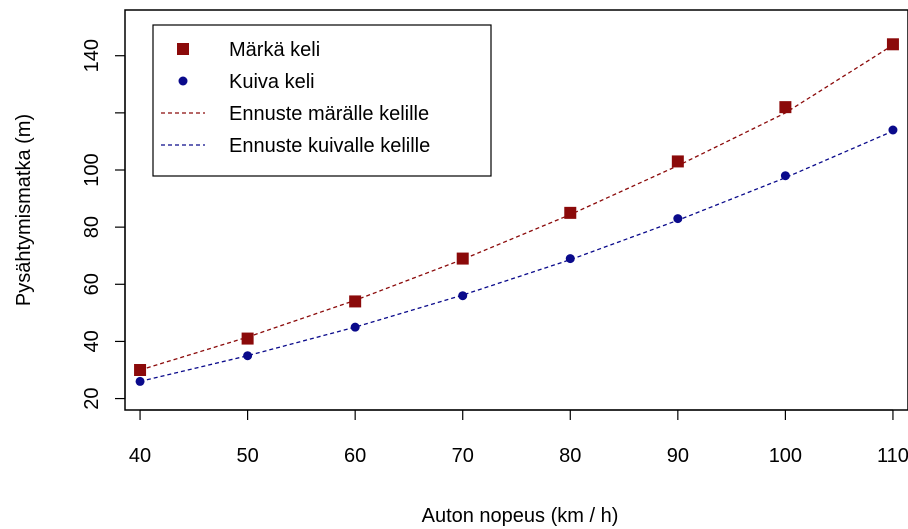 The width and height of the screenshot is (908, 529). What do you see at coordinates (92, 284) in the screenshot?
I see `y-tick-label: 60` at bounding box center [92, 284].